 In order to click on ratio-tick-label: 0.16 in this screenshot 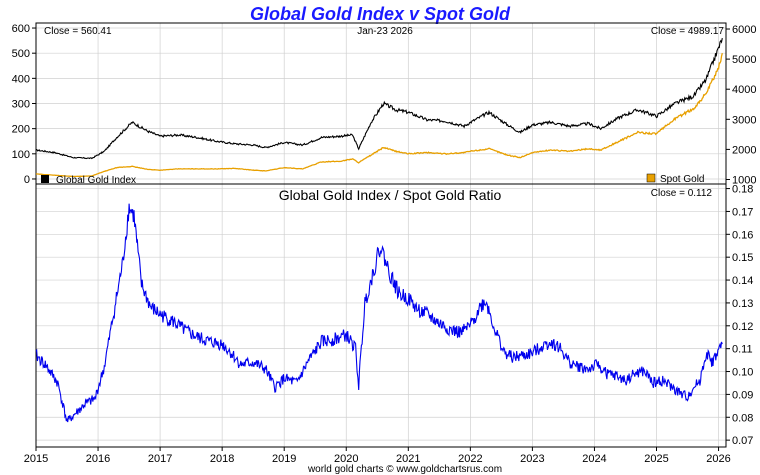, I will do `click(742, 235)`.